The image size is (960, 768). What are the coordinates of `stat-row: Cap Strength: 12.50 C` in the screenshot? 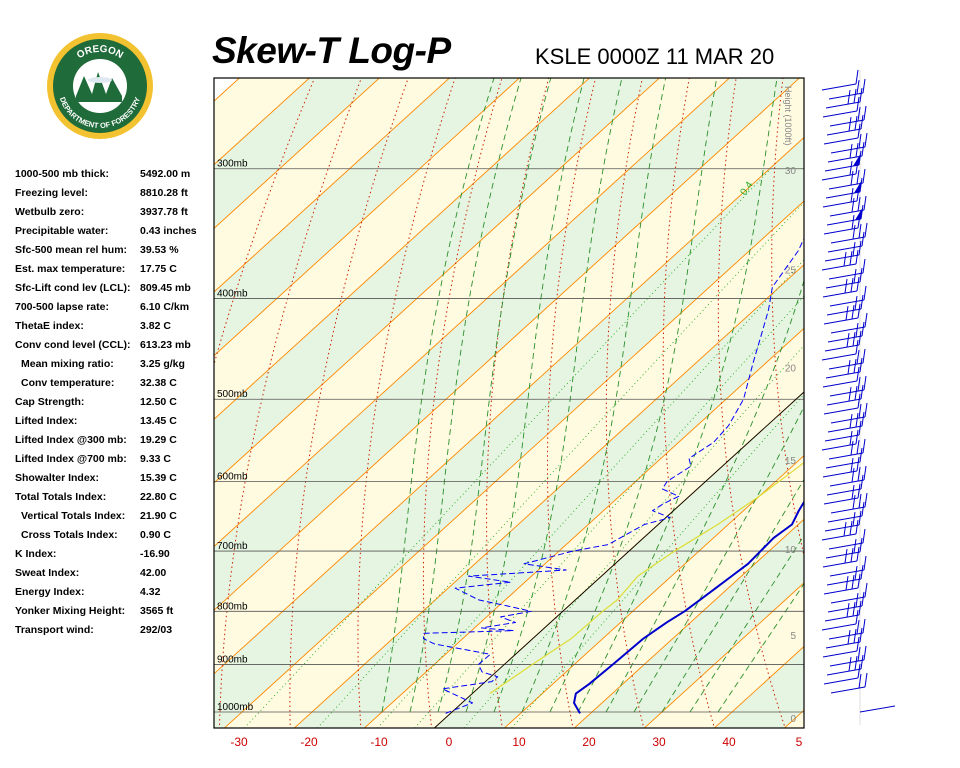 It's located at (115, 405).